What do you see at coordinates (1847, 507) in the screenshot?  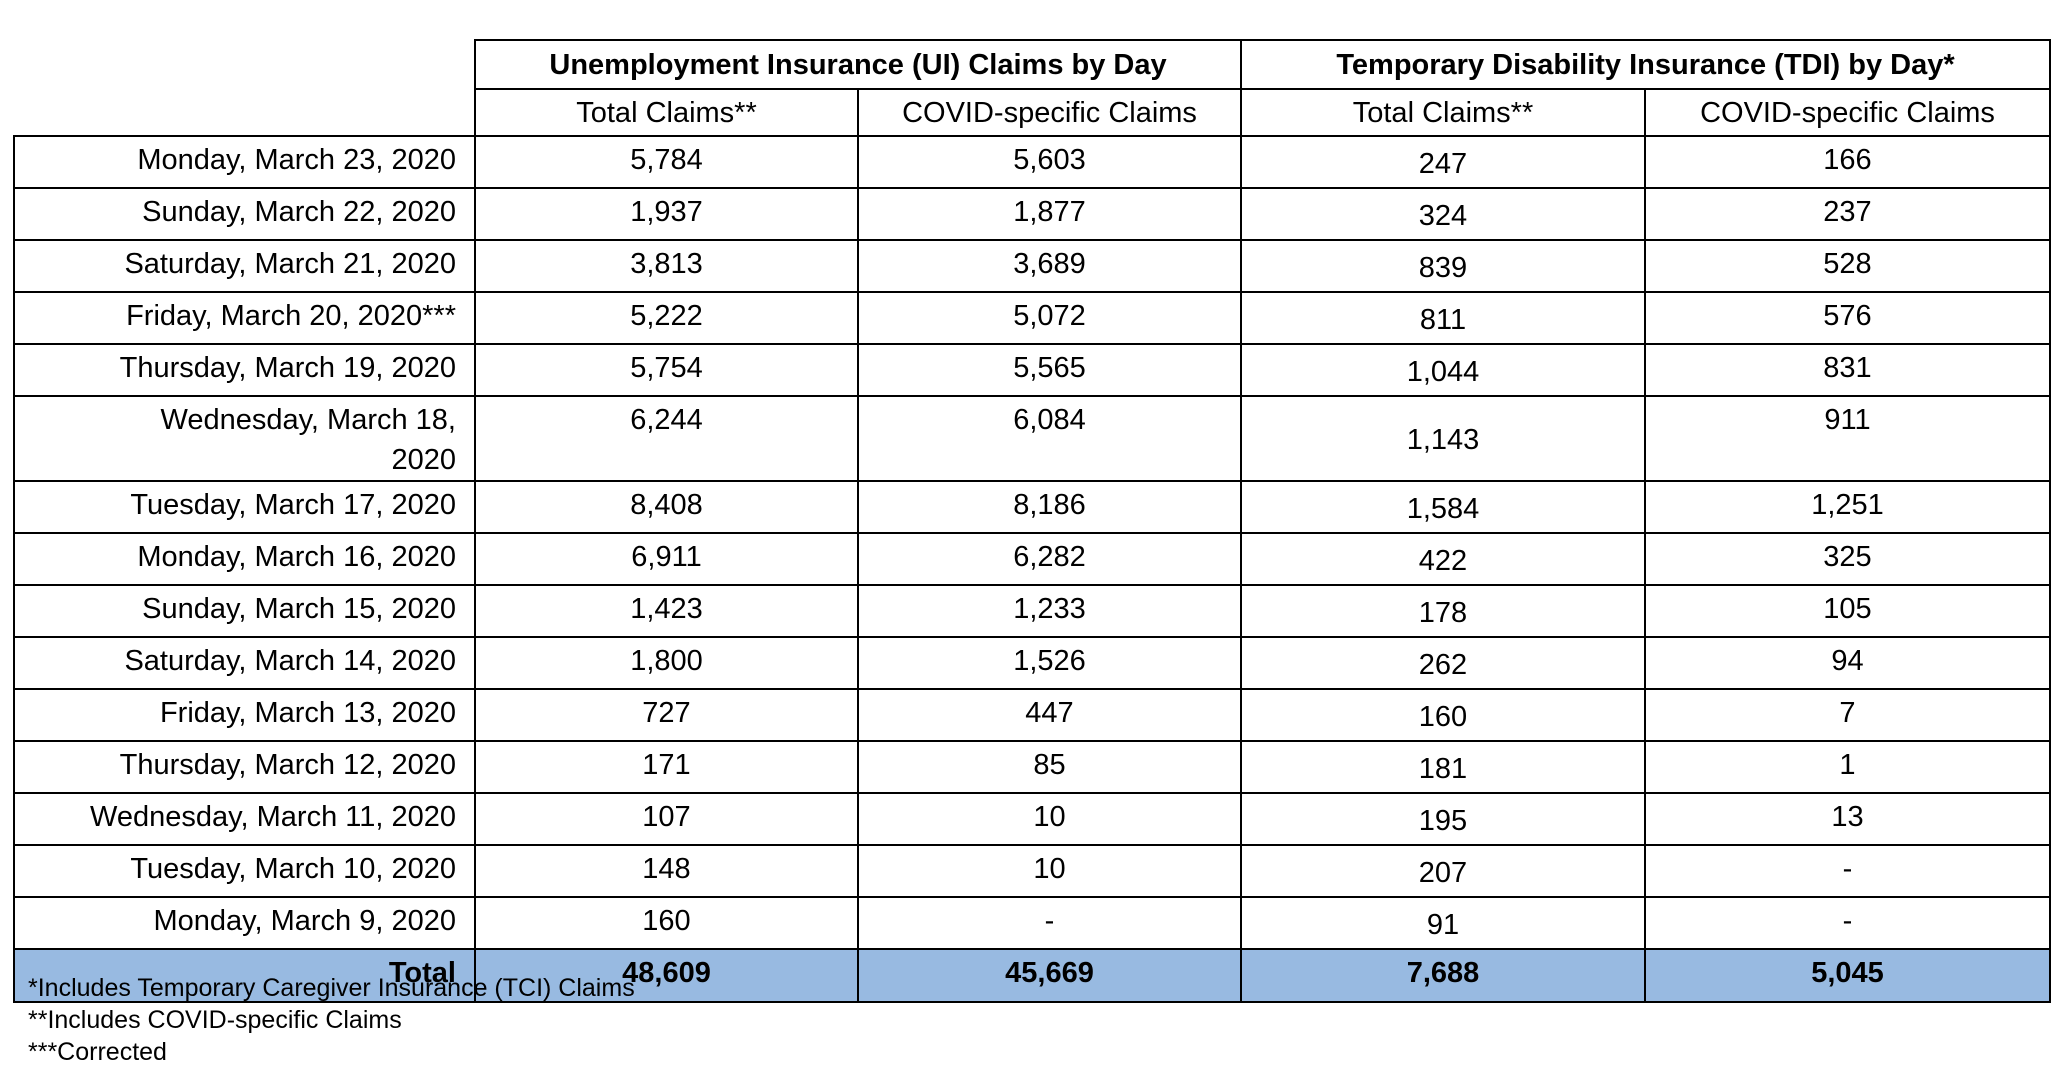 I see `value-cell: 1,251` at bounding box center [1847, 507].